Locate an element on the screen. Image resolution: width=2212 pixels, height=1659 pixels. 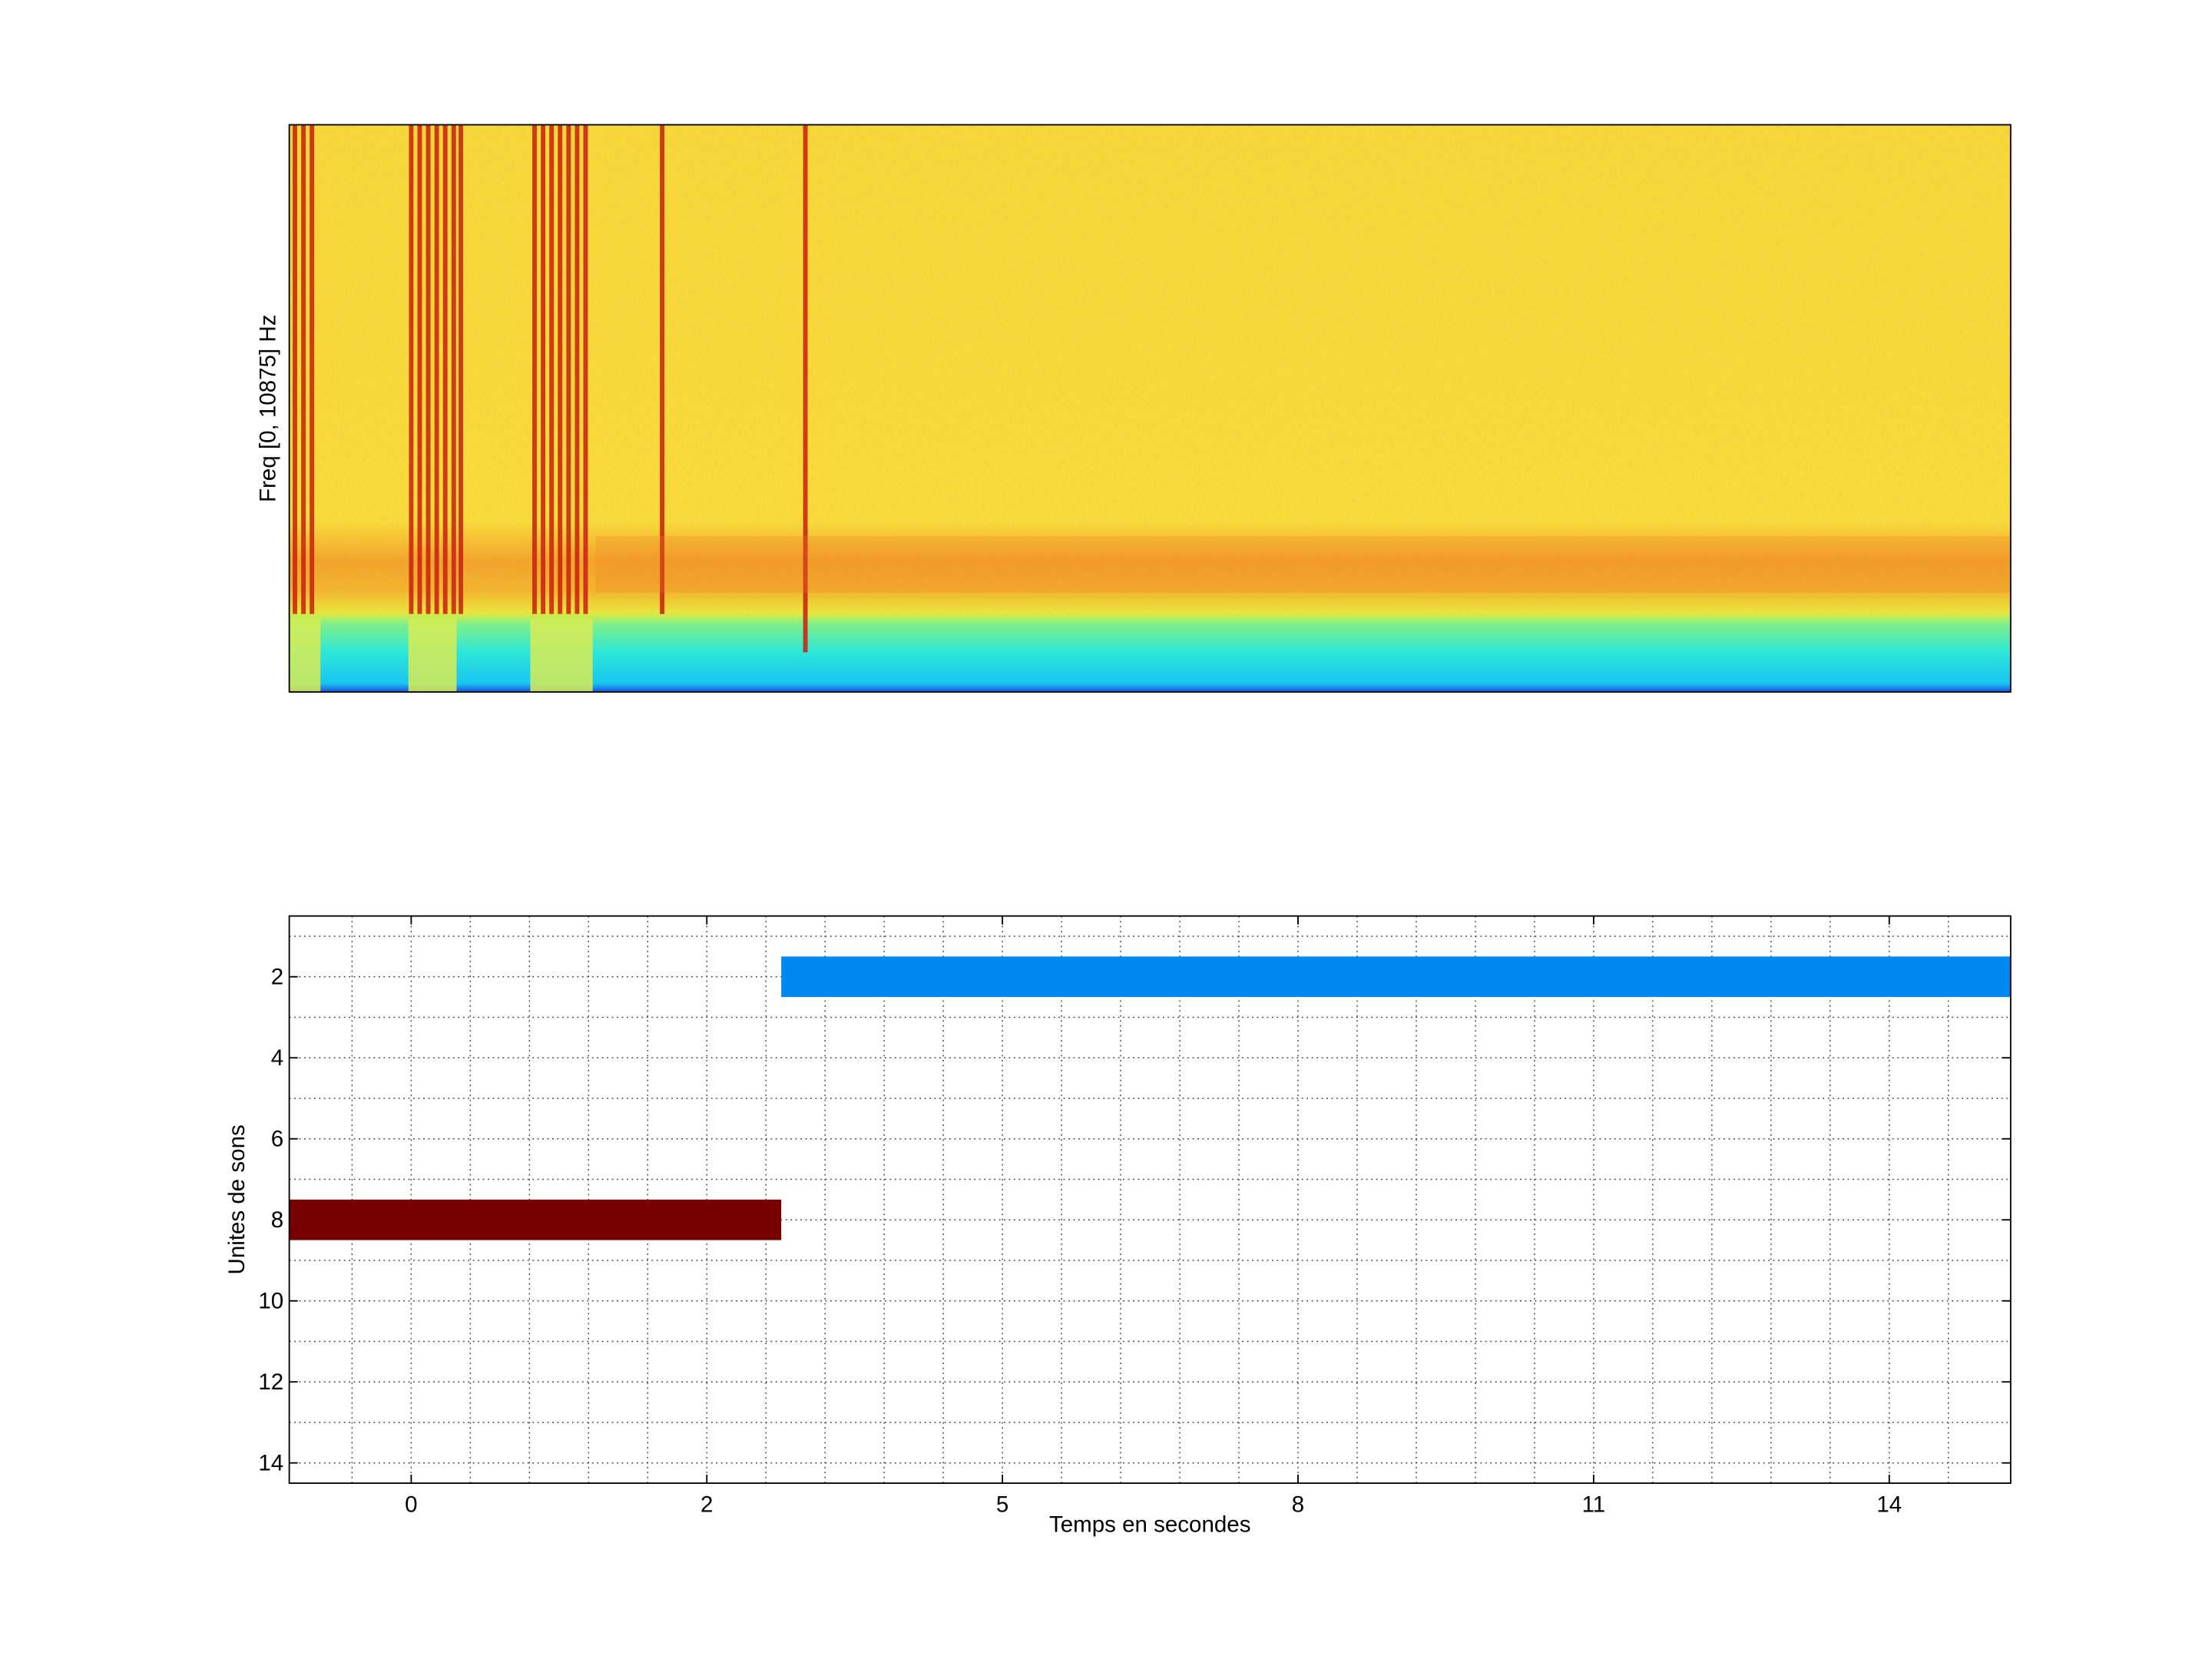
y-tick-label: 10 is located at coordinates (270, 1300).